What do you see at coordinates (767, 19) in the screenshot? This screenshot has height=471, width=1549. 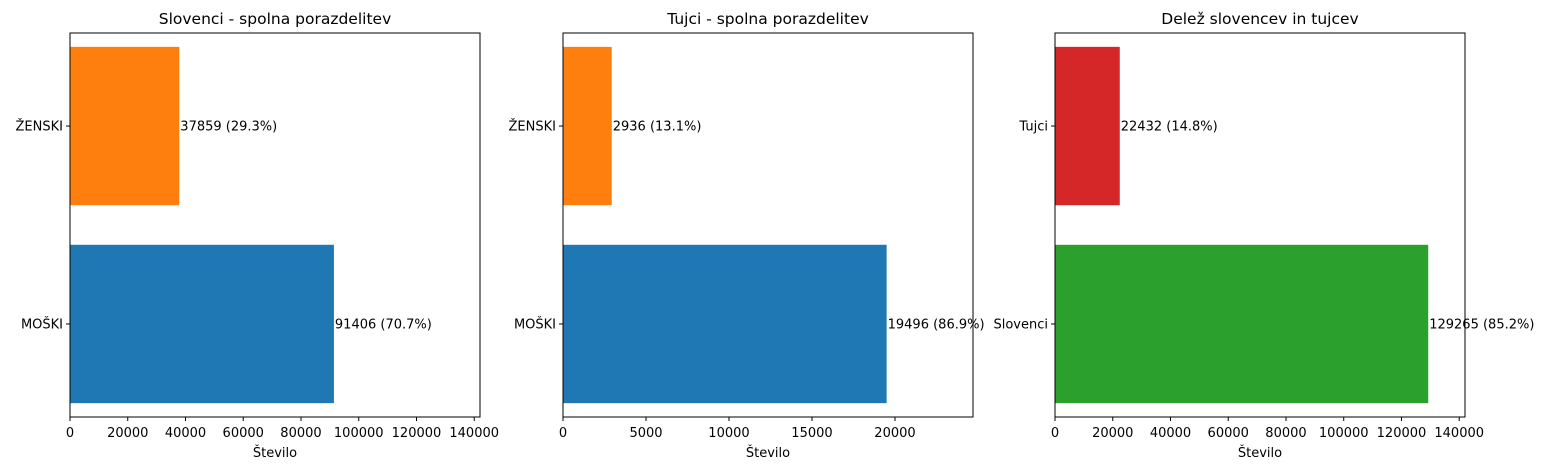 I see `chart-title: Tujci - spolna porazdelitev` at bounding box center [767, 19].